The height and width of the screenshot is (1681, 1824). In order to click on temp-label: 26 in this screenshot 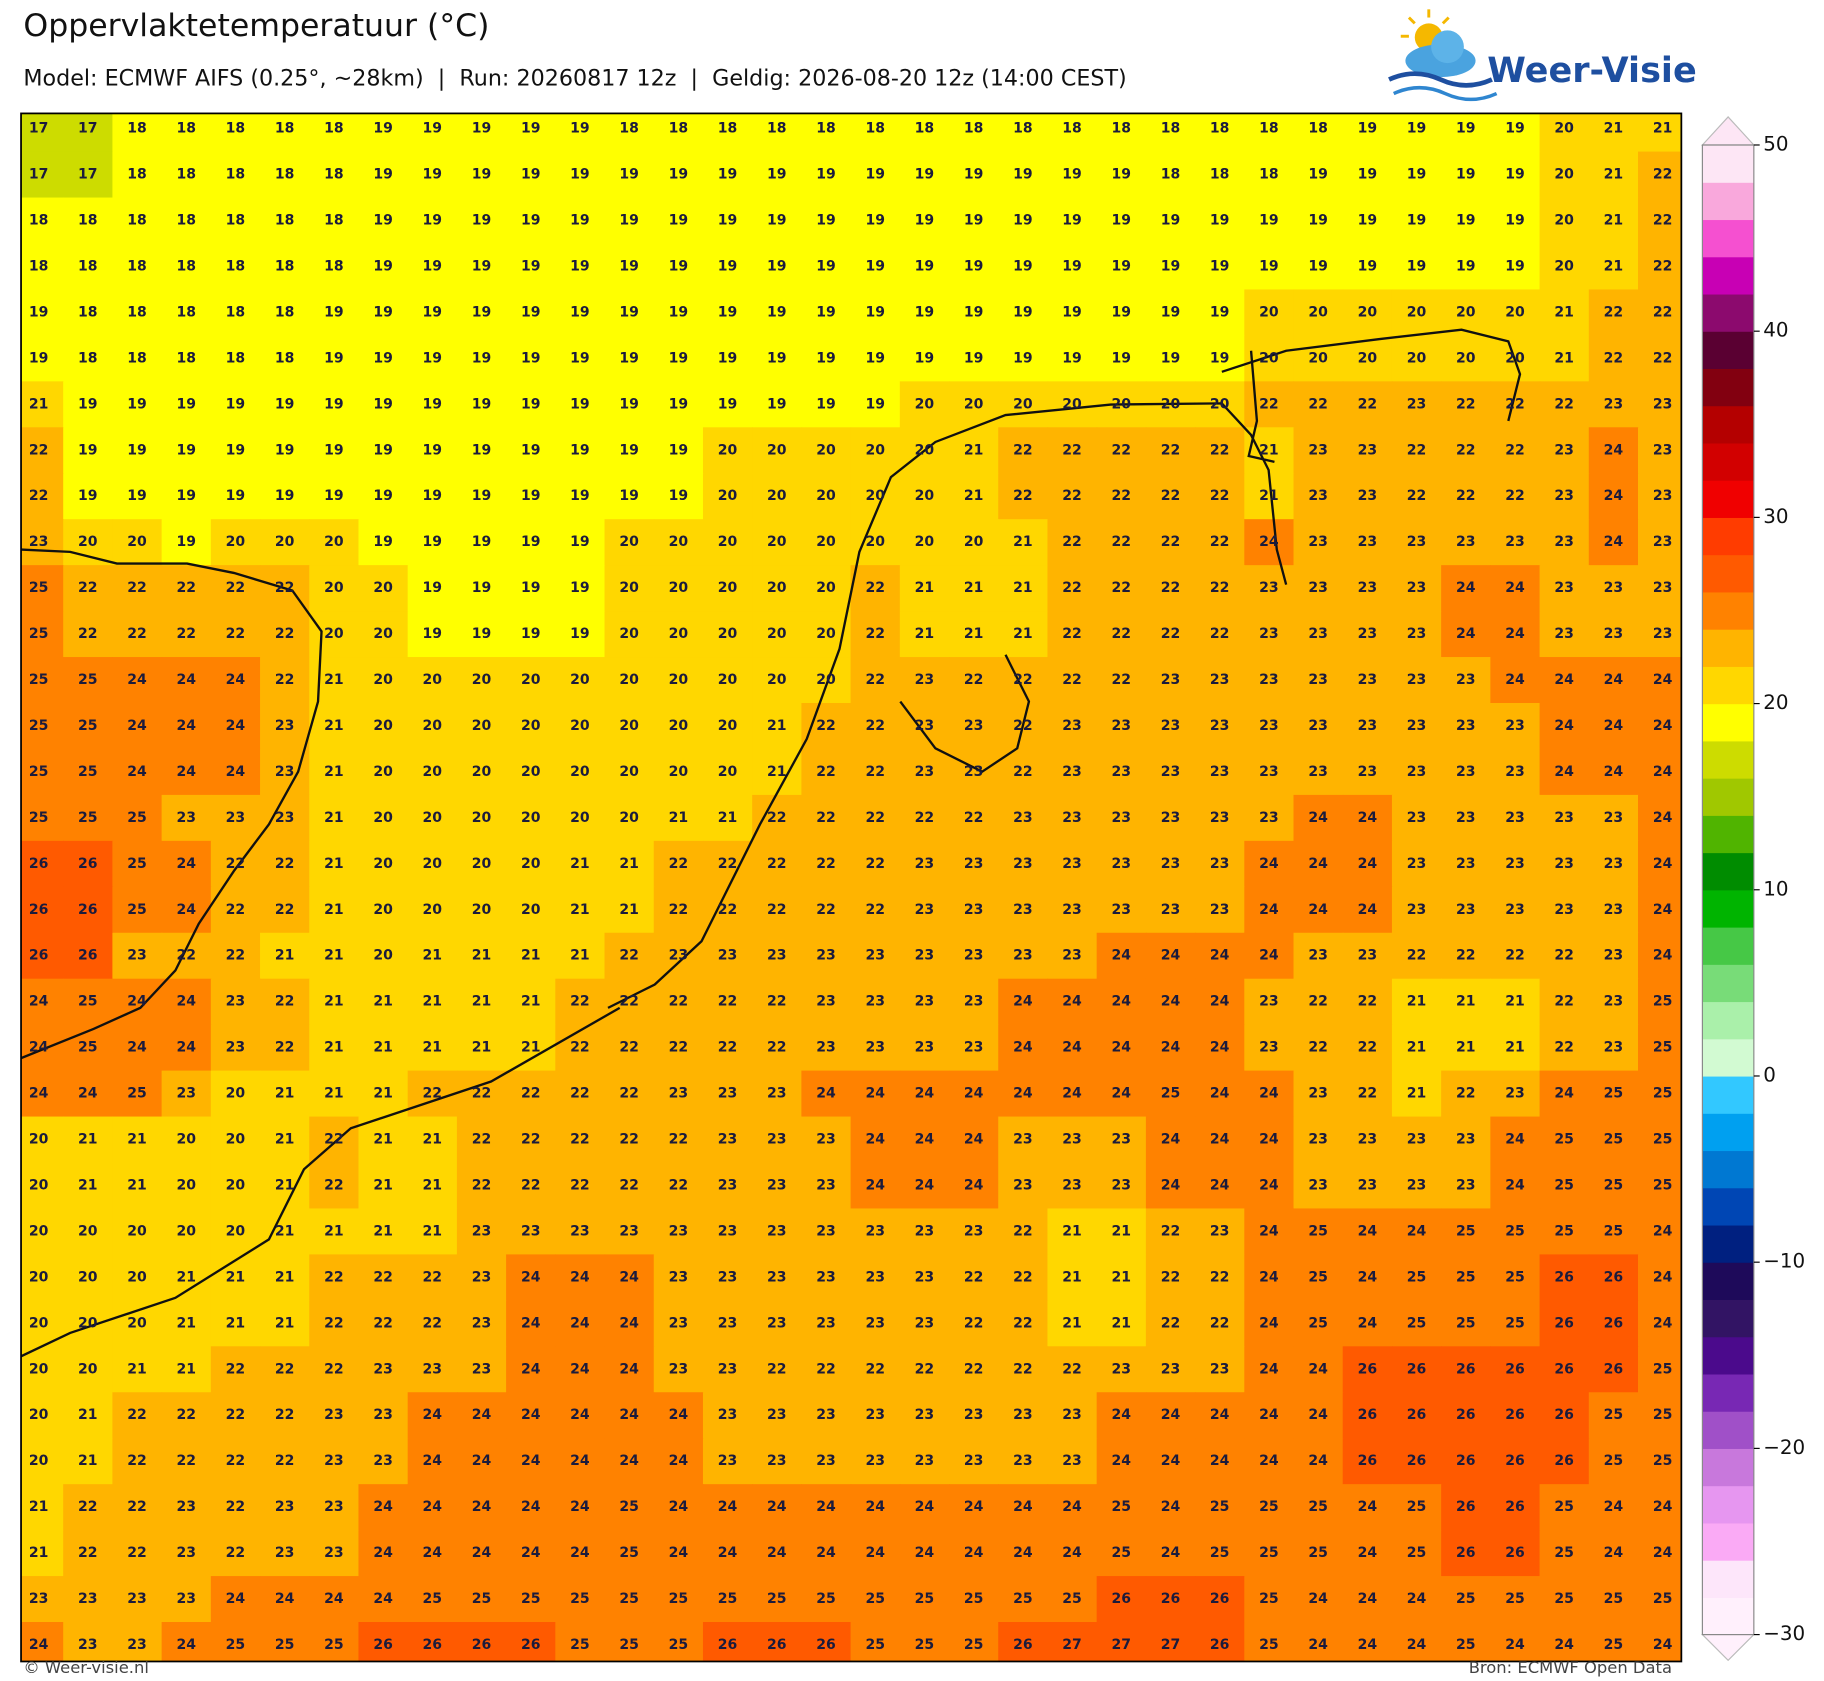, I will do `click(1417, 1369)`.